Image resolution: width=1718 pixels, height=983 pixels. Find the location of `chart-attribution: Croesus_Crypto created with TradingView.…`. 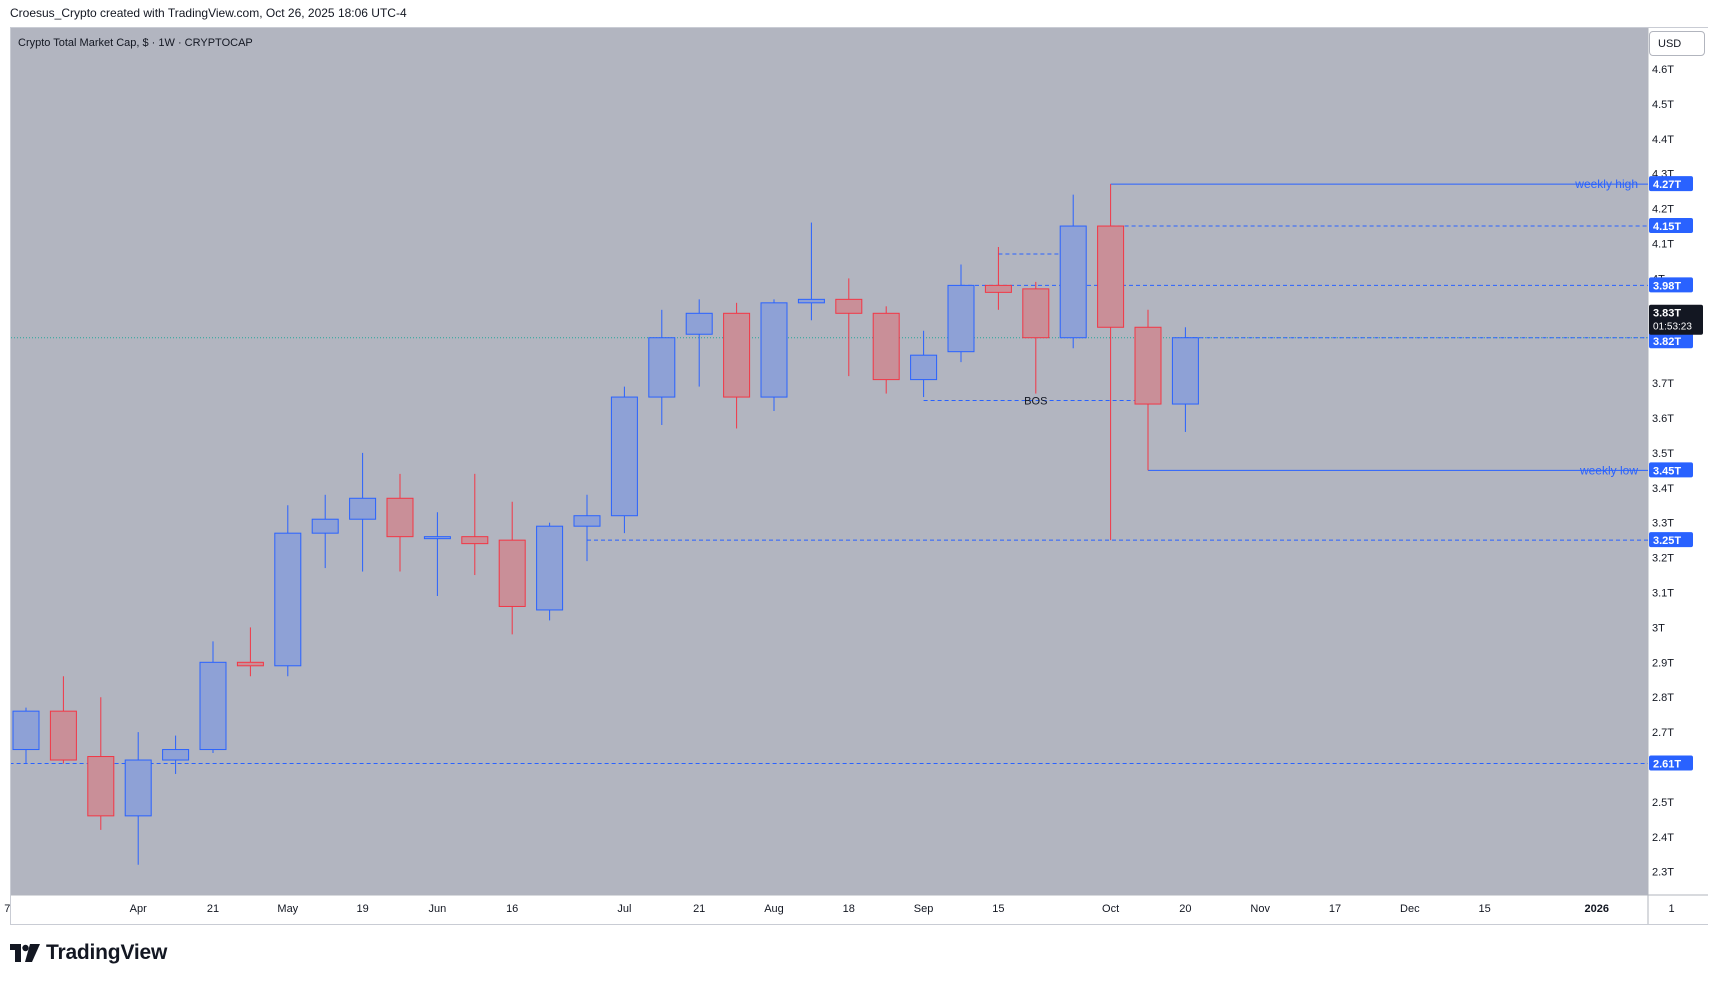

chart-attribution: Croesus_Crypto created with TradingView.… is located at coordinates (208, 13).